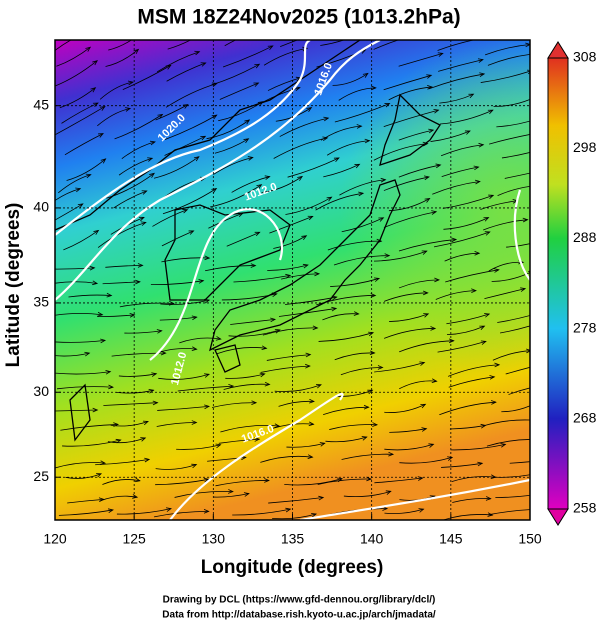 The width and height of the screenshot is (599, 625). Describe the element at coordinates (451, 539) in the screenshot. I see `x-tick-label: 145` at that location.